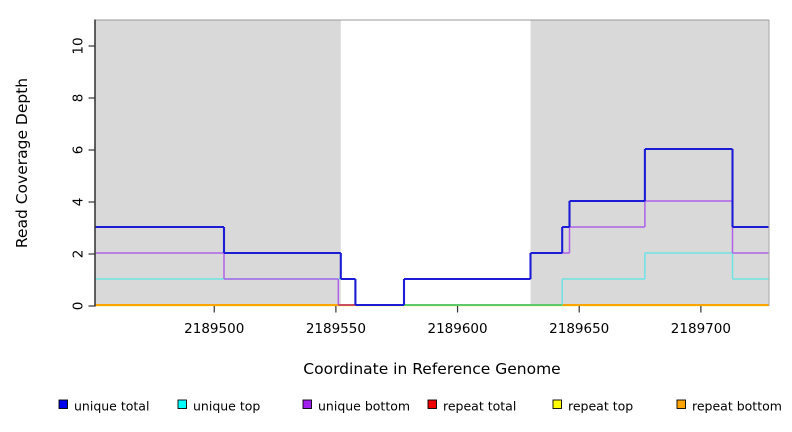 The height and width of the screenshot is (432, 792). Describe the element at coordinates (22, 163) in the screenshot. I see `y-axis-title: Read Coverage Depth` at that location.